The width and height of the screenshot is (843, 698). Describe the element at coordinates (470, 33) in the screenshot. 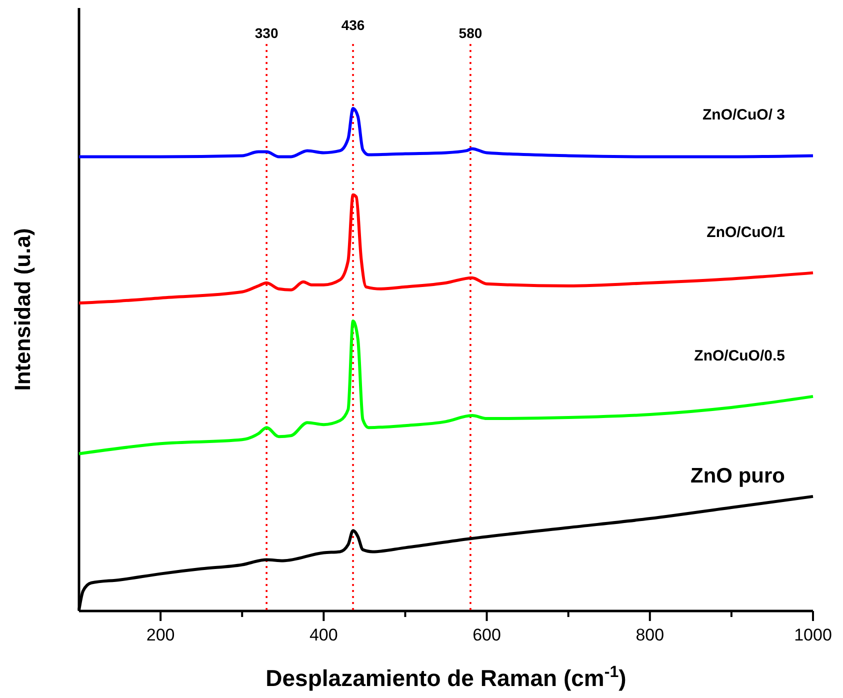

I see `ref-line-label: 580` at that location.